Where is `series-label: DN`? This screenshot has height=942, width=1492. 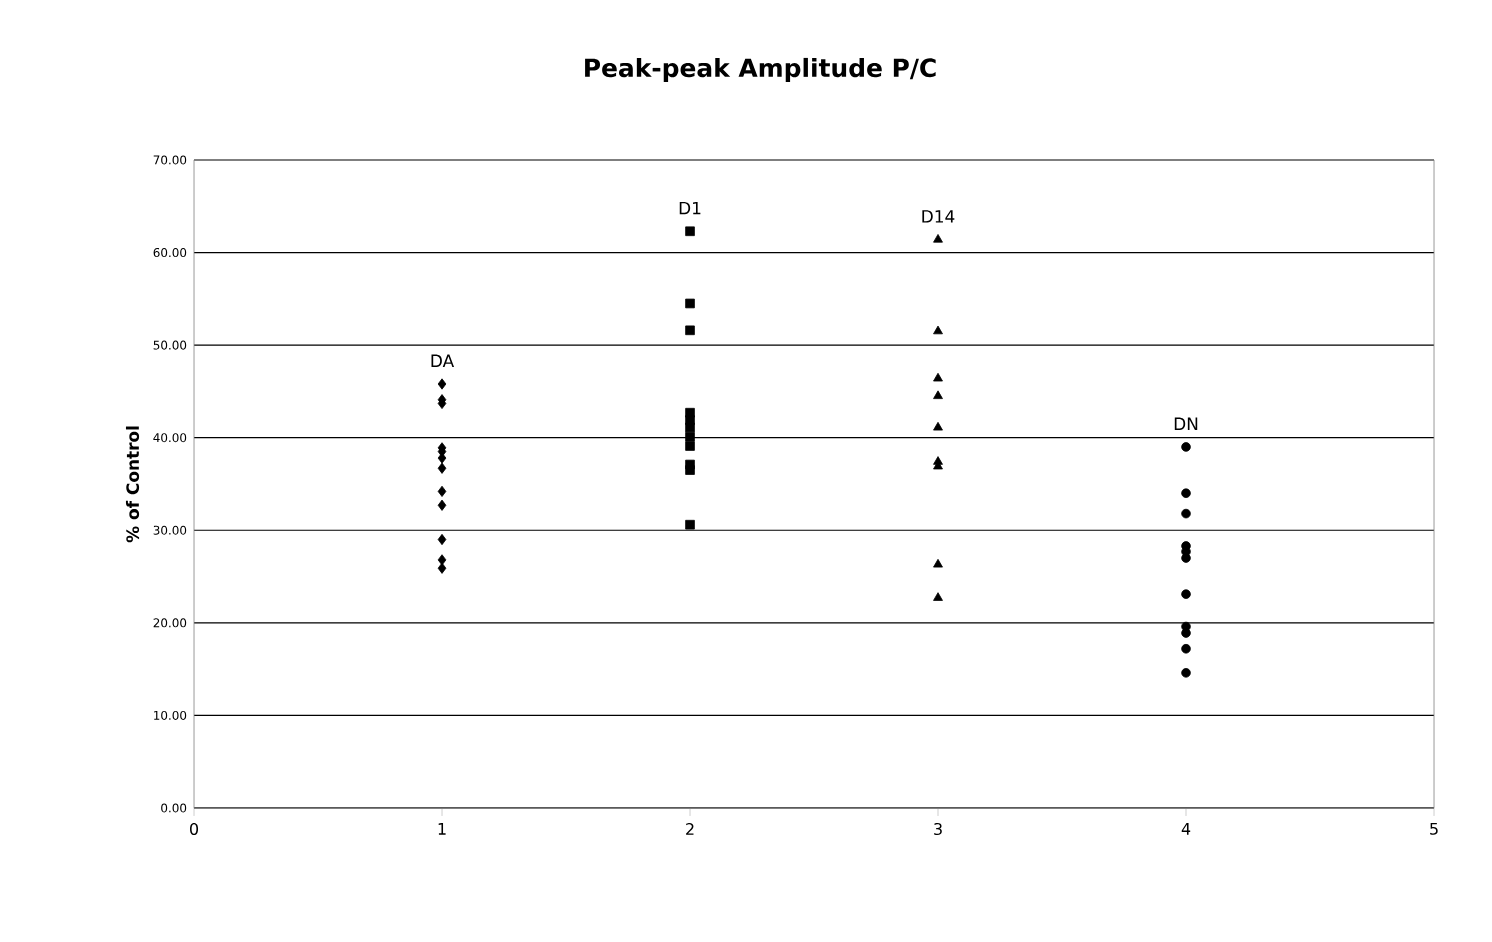 series-label: DN is located at coordinates (1186, 423).